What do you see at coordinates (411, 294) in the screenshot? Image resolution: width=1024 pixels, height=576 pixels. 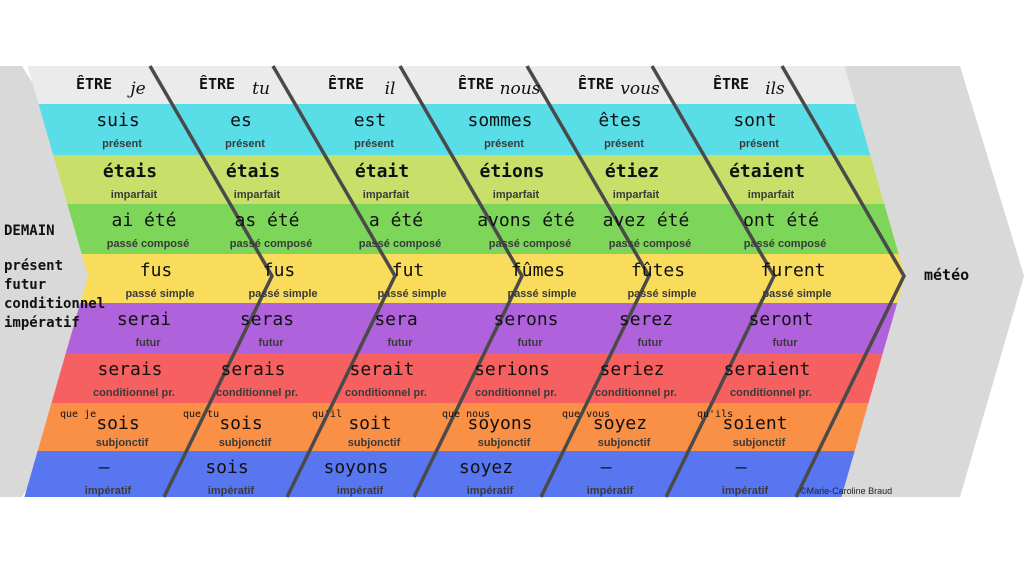 I see `tense-label-passe_simple-2: passé simple` at bounding box center [411, 294].